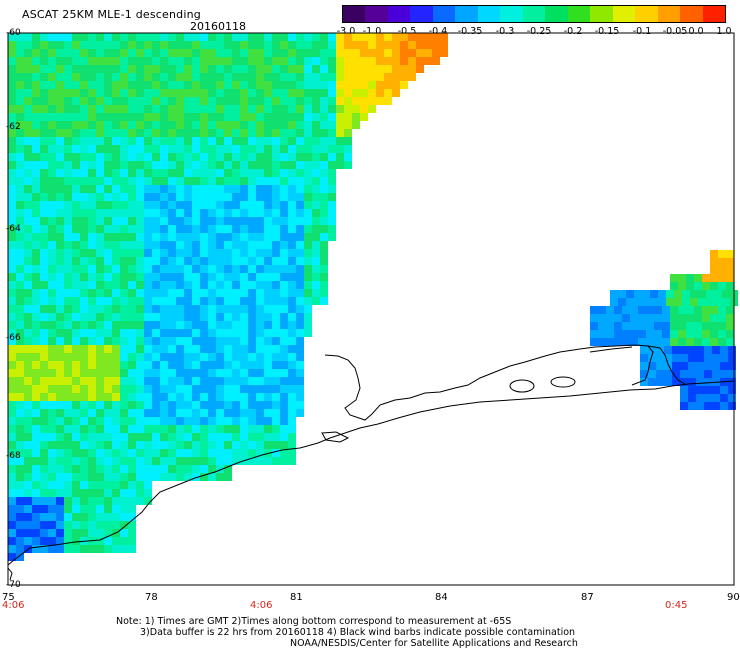 The height and width of the screenshot is (650, 740). What do you see at coordinates (13, 456) in the screenshot?
I see `latitude-label: -68` at bounding box center [13, 456].